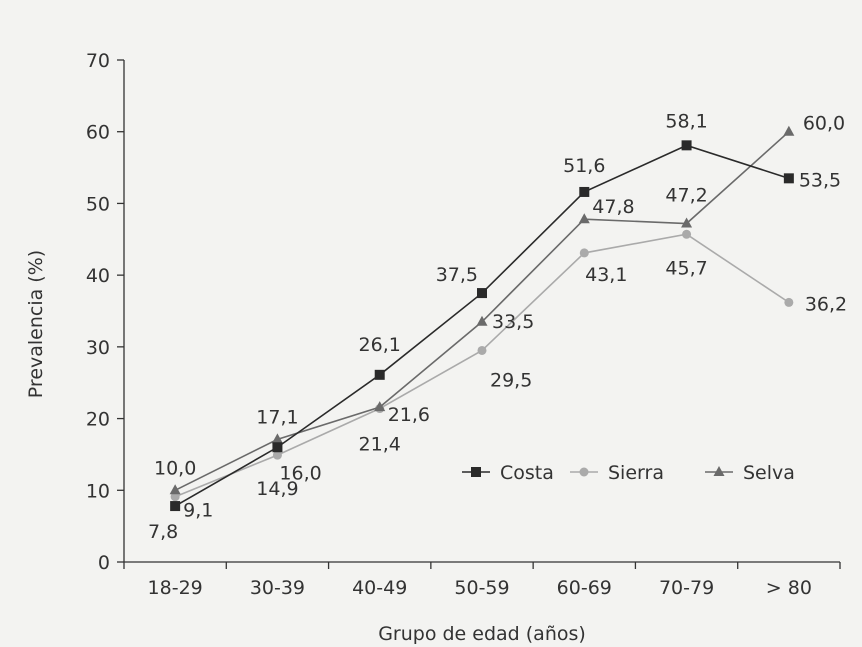  I want to click on x-tick-label: 50-59, so click(481, 588).